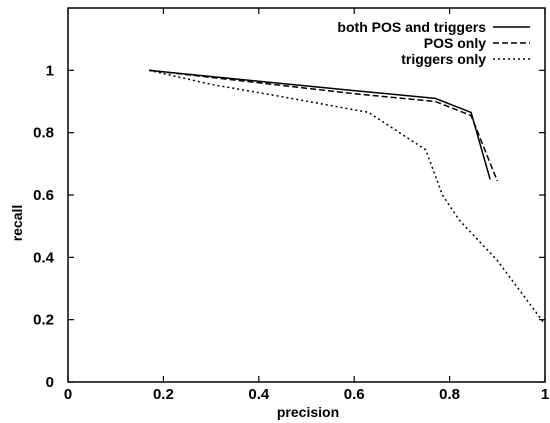  I want to click on x-tick-label: 0, so click(68, 394).